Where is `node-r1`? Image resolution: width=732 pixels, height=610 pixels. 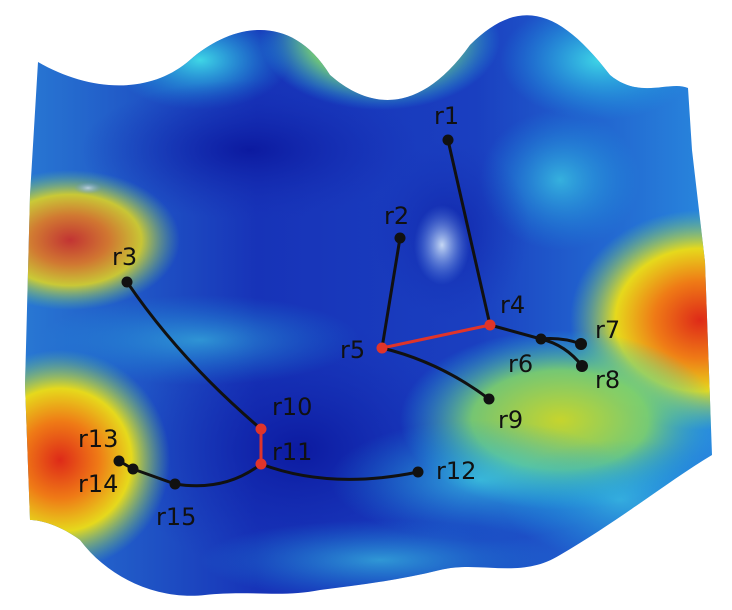
node-r1 is located at coordinates (448, 140).